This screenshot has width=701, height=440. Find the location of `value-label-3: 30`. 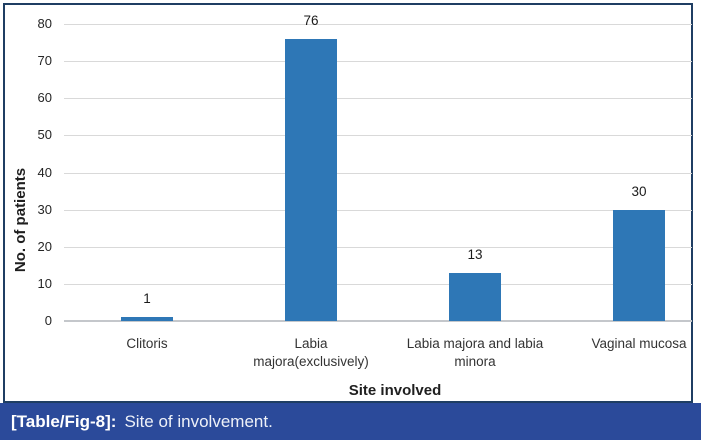

value-label-3: 30 is located at coordinates (639, 191).